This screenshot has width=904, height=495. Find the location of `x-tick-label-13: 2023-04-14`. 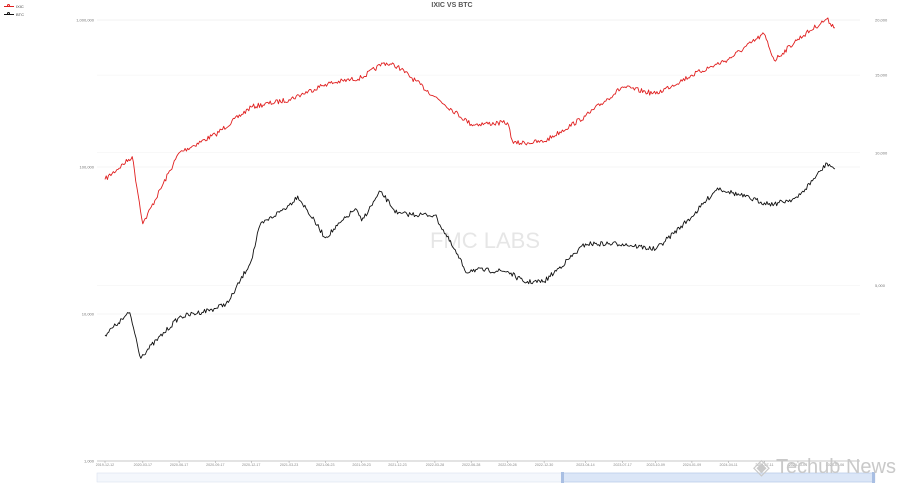

x-tick-label-13: 2023-04-14 is located at coordinates (585, 465).